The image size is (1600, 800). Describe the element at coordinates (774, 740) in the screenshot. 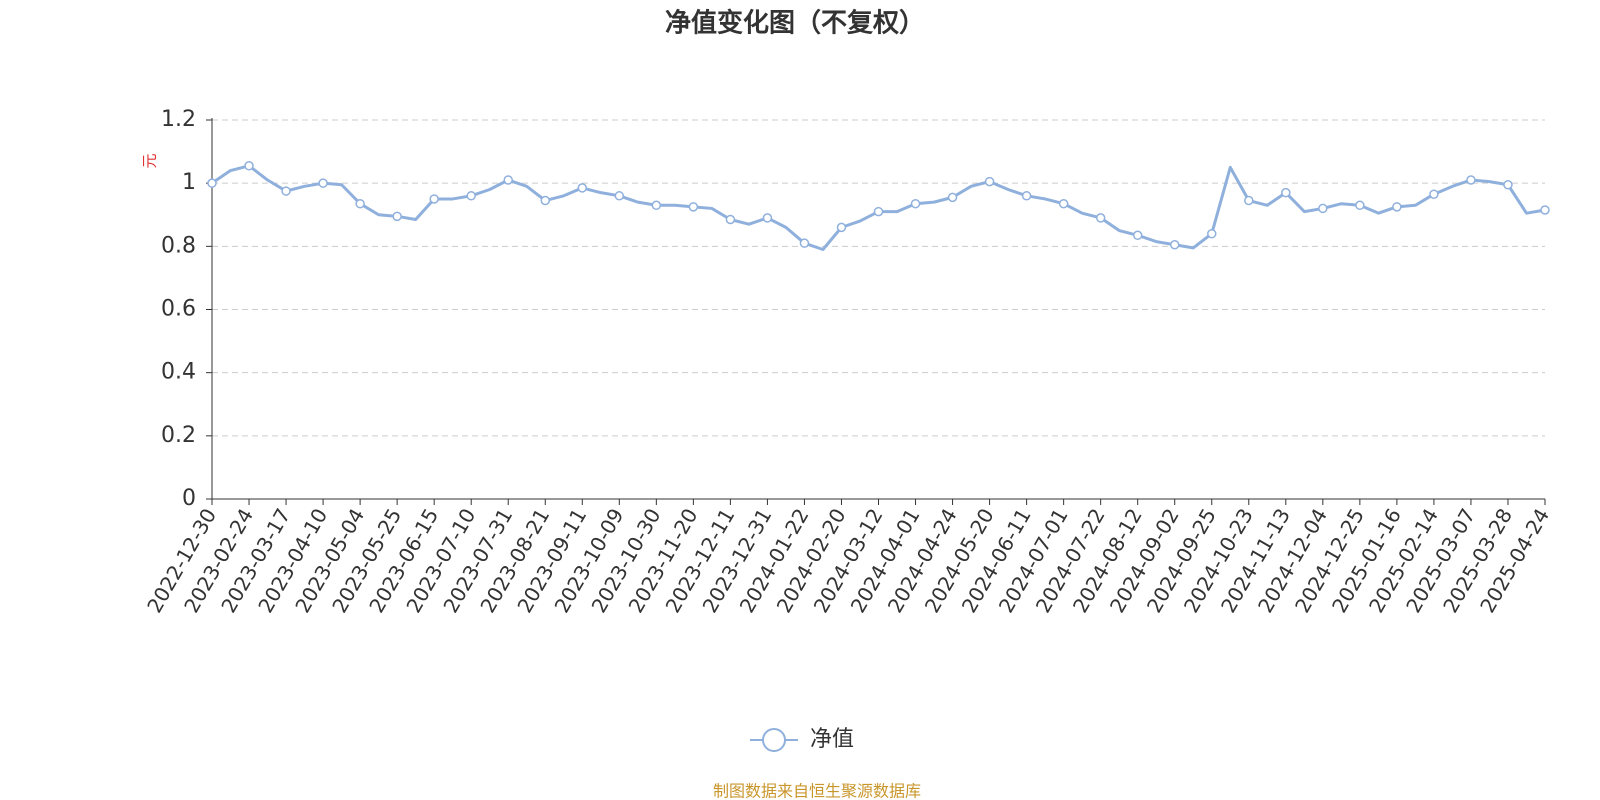

I see `legend-marker` at that location.